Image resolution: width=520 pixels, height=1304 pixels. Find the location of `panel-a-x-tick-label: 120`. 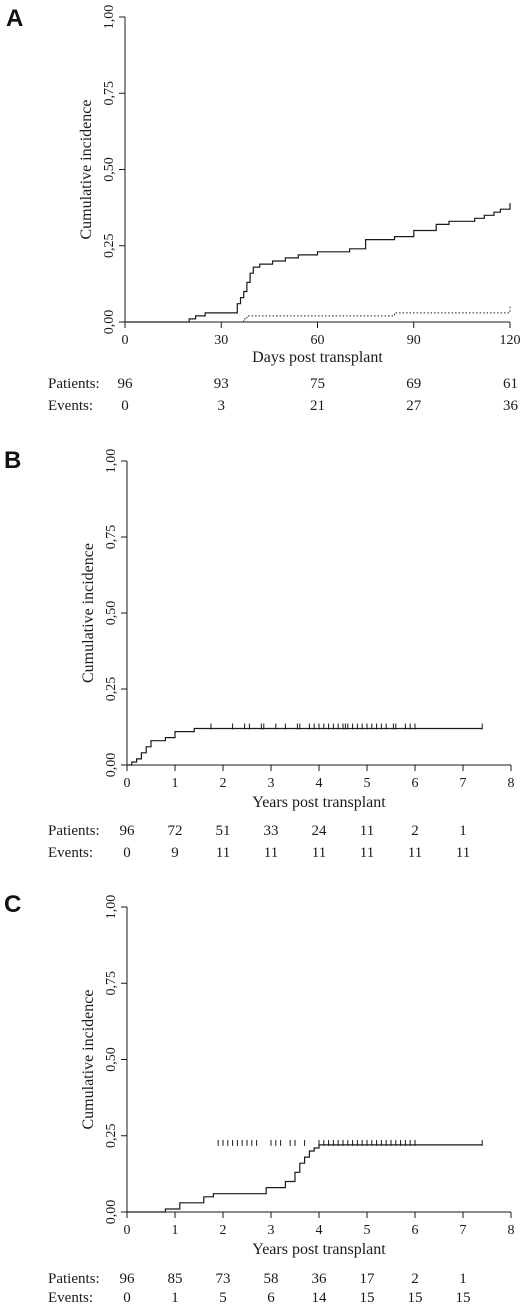

panel-a-x-tick-label: 120 is located at coordinates (510, 340).